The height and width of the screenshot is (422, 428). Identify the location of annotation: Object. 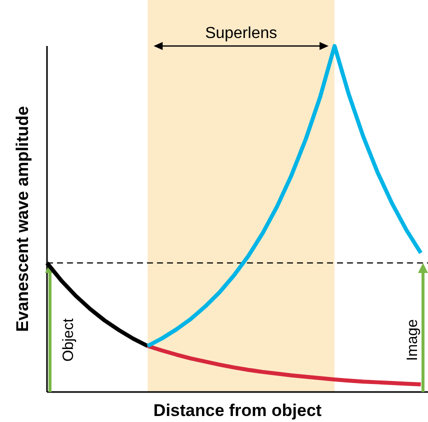
(68, 339).